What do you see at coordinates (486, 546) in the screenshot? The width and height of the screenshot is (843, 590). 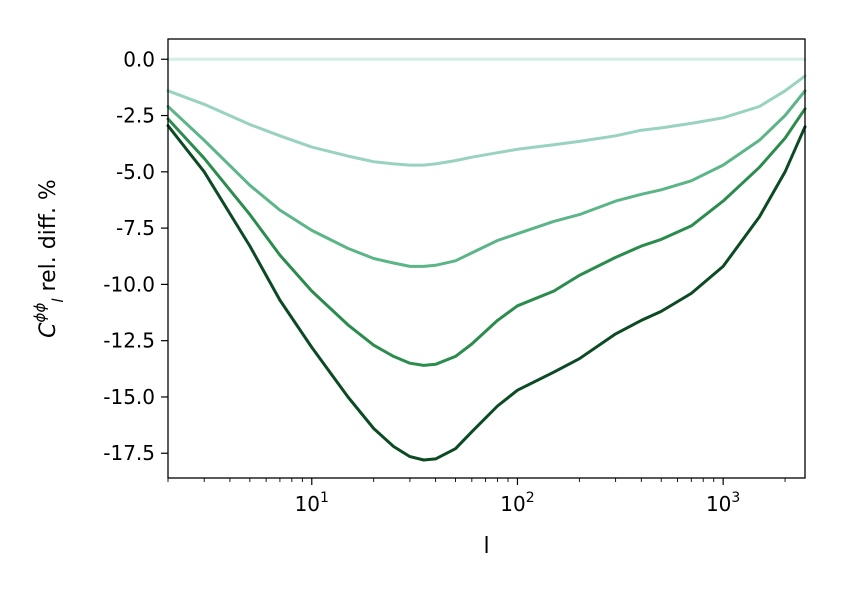 I see `x-axis-label: l` at bounding box center [486, 546].